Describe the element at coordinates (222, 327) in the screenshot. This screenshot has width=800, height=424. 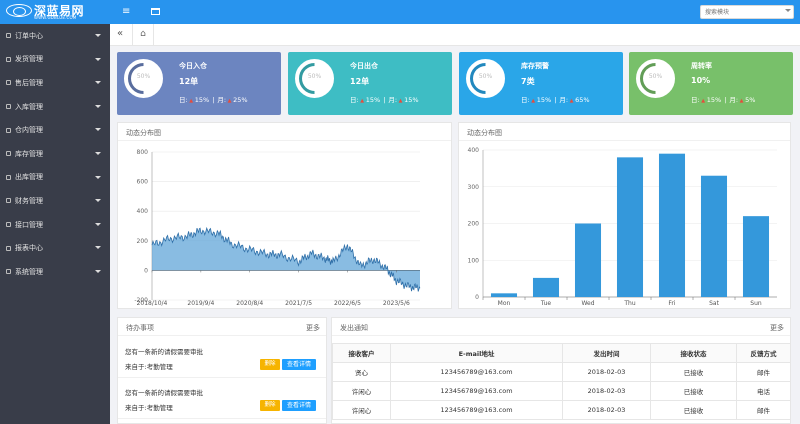
I see `todo-title: 待办事项` at that location.